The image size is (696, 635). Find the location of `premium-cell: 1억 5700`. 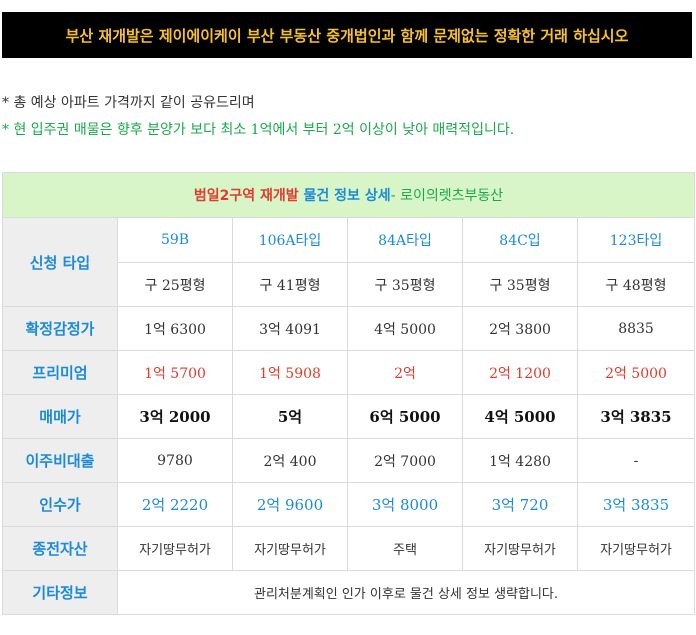

premium-cell: 1억 5700 is located at coordinates (175, 372).